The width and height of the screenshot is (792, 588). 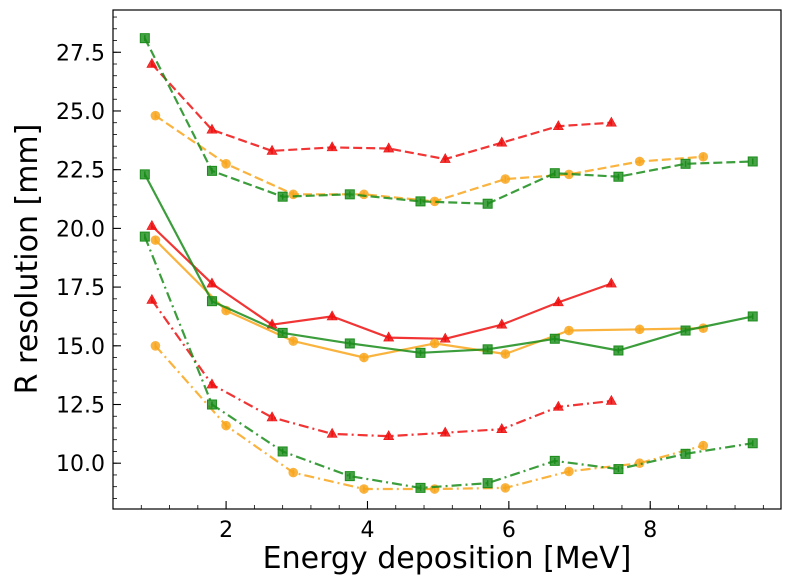 What do you see at coordinates (80, 347) in the screenshot?
I see `y-tick-label: 15.0` at bounding box center [80, 347].